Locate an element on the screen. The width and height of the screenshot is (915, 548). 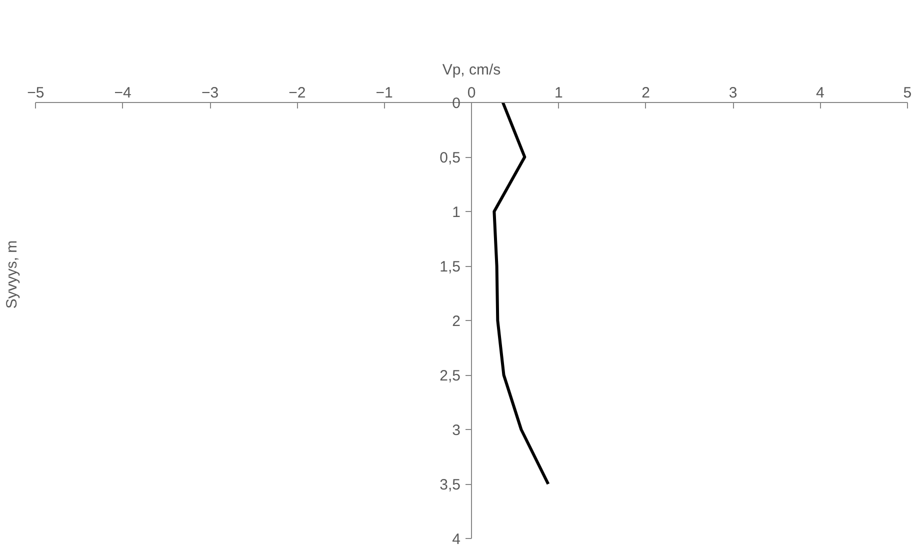
y-tick-label: 2,5 is located at coordinates (450, 376).